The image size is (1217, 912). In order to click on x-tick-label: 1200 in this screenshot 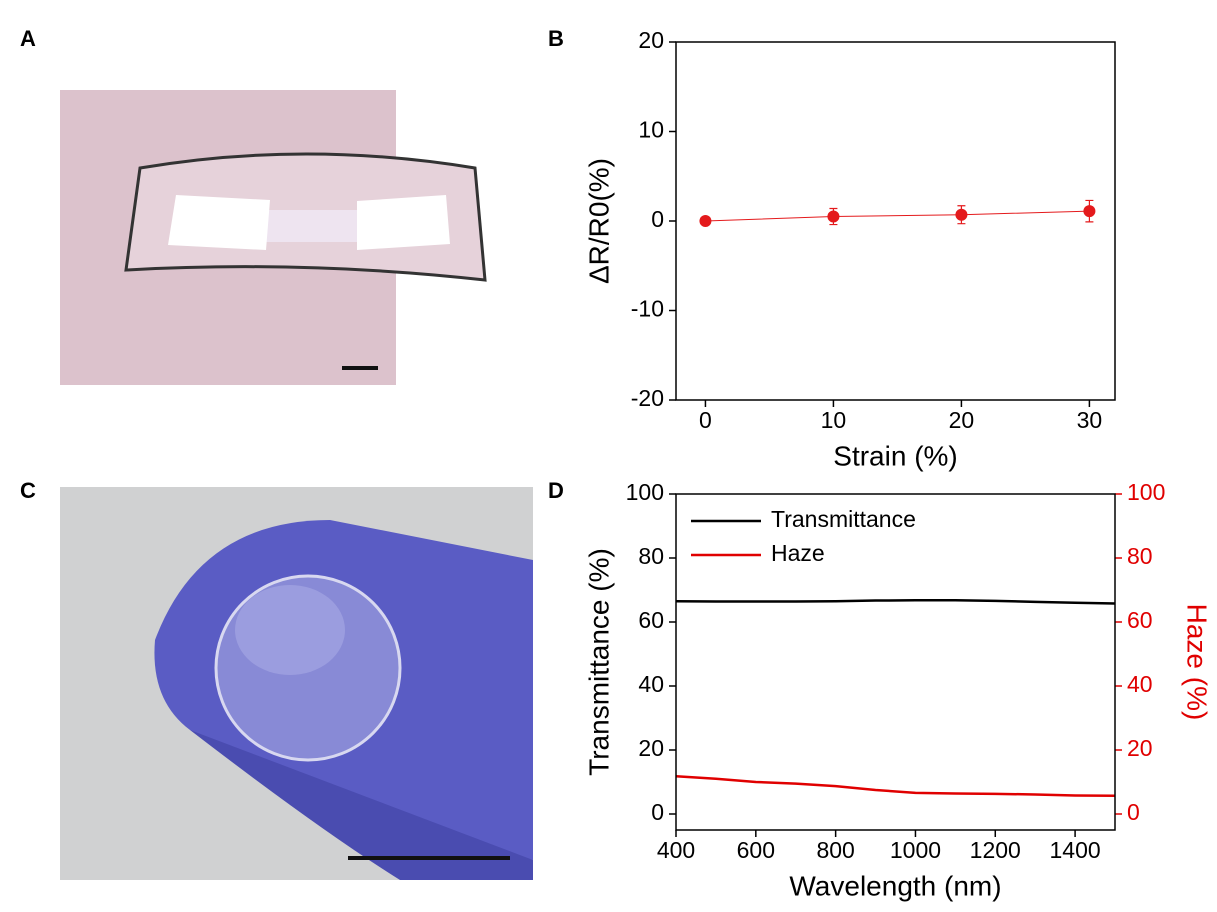, I will do `click(995, 850)`.